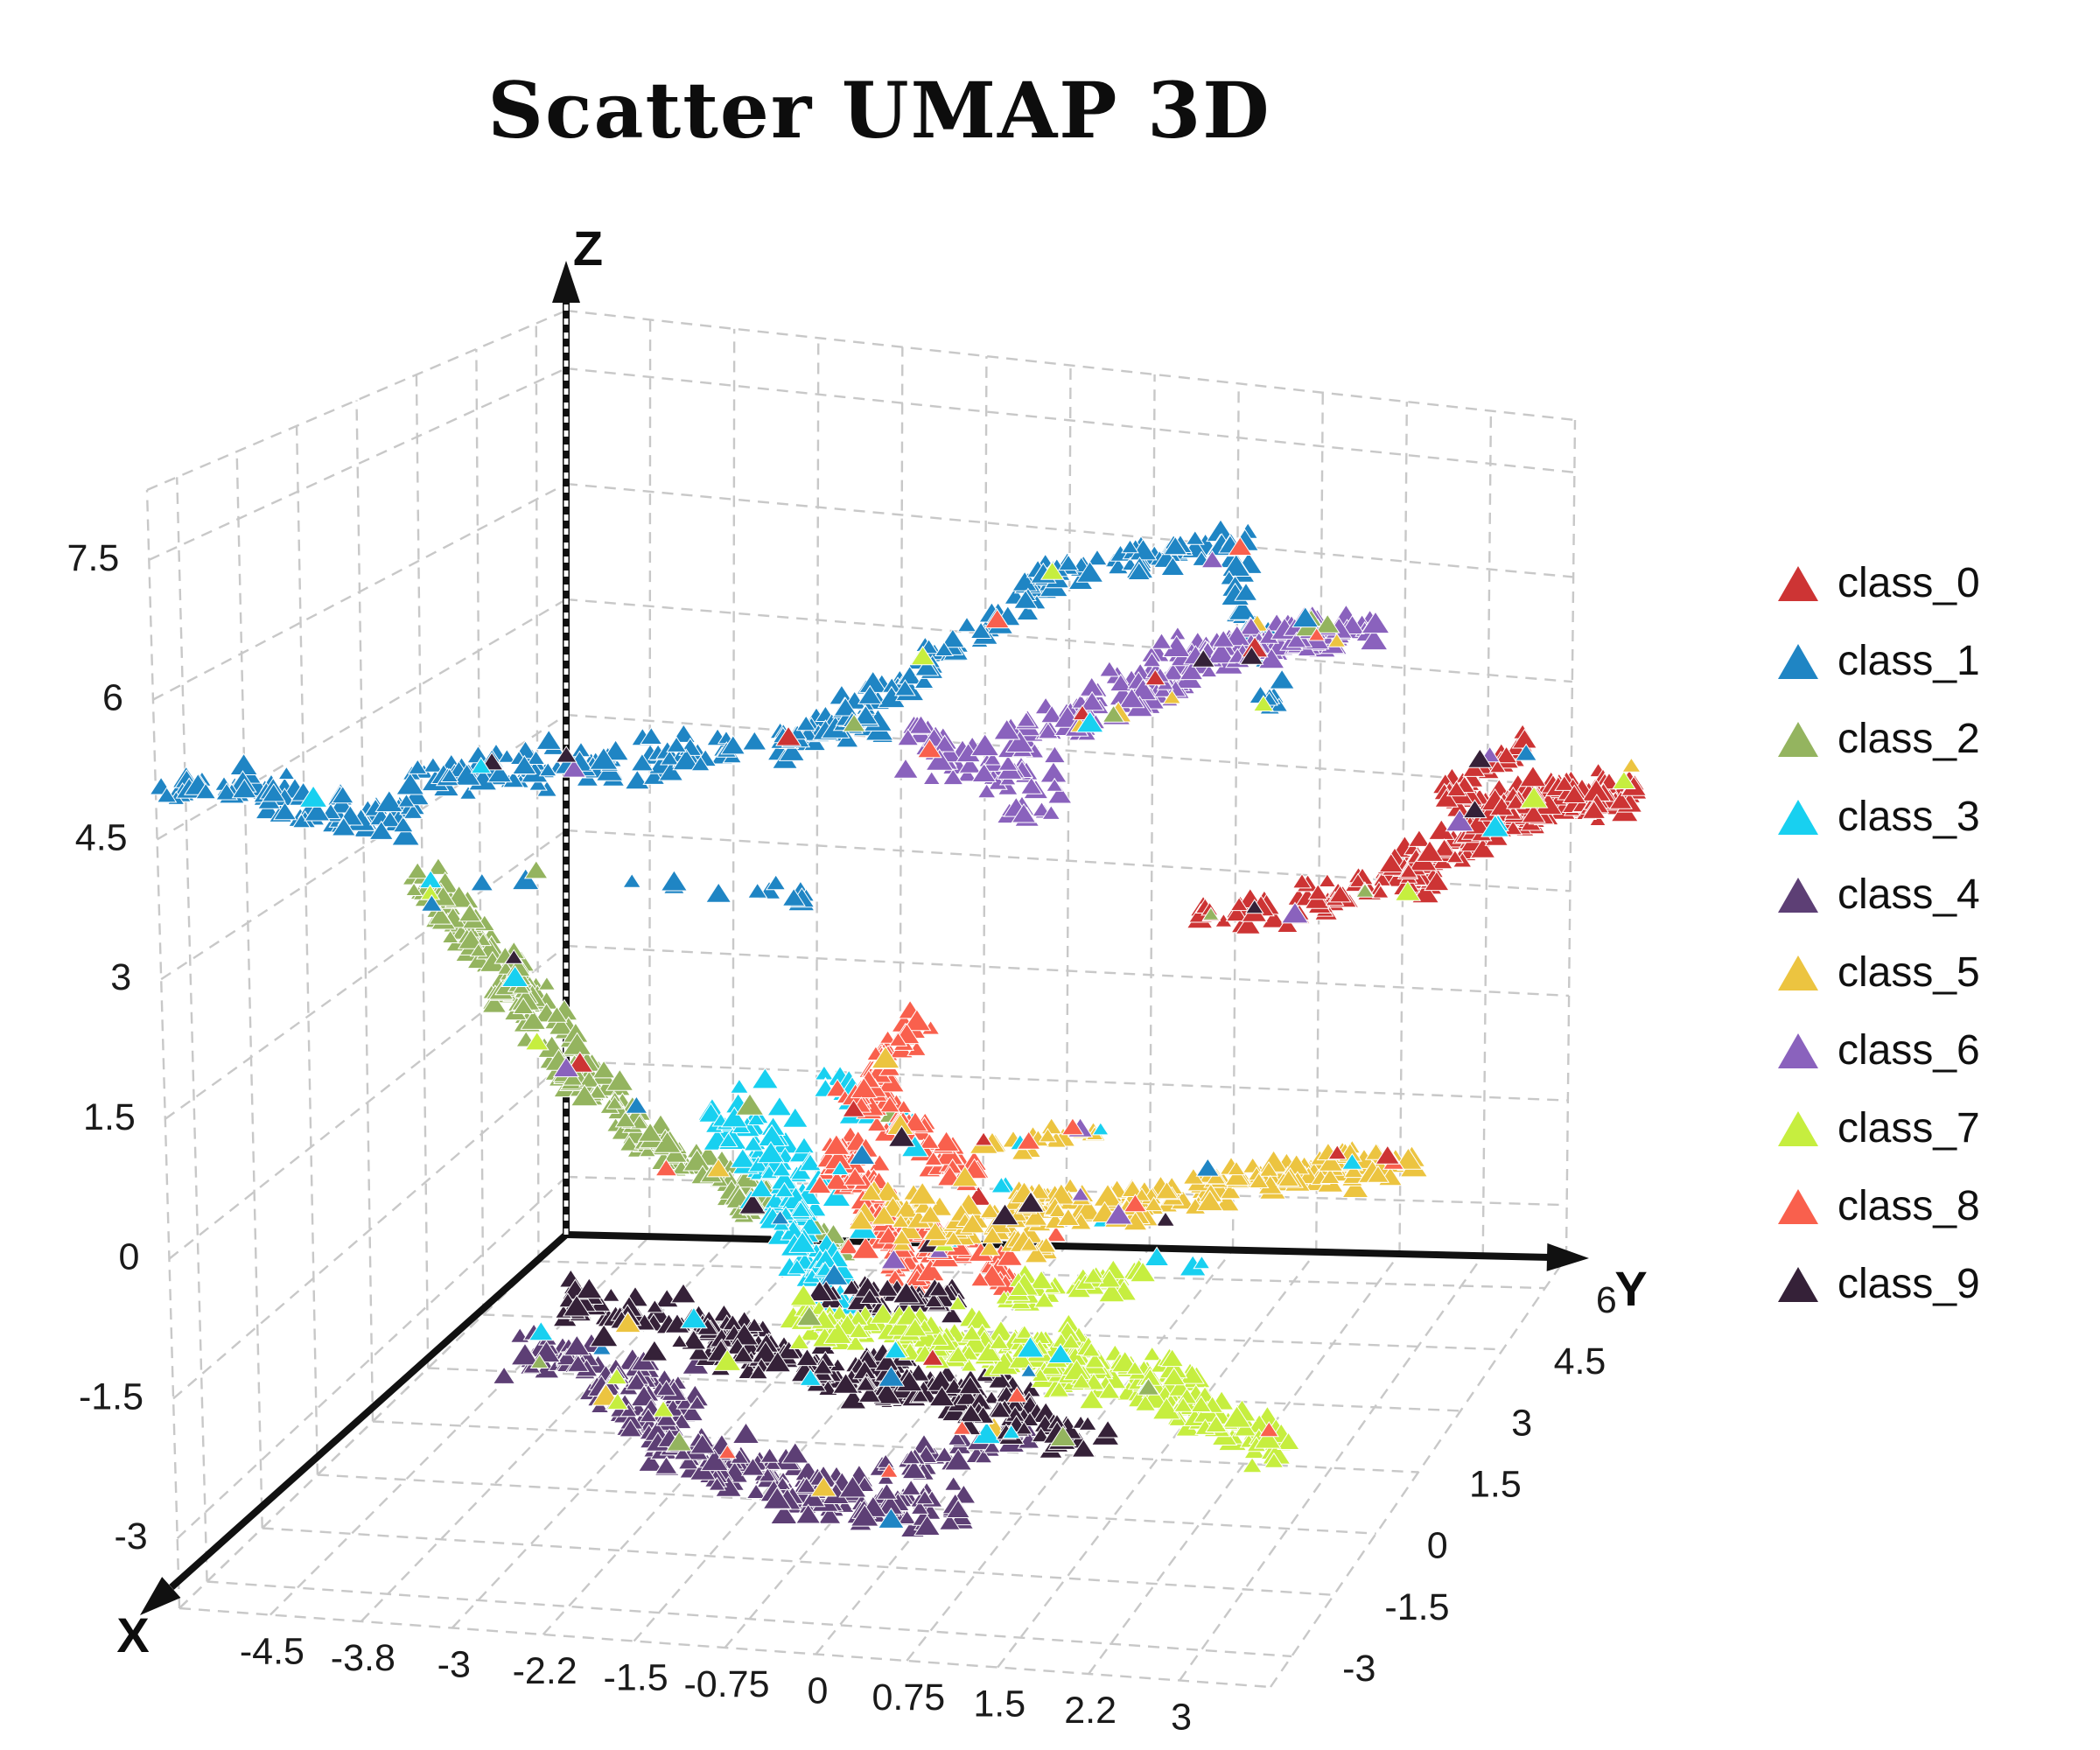  I want to click on legend-item-class_7: class_7, so click(1879, 1128).